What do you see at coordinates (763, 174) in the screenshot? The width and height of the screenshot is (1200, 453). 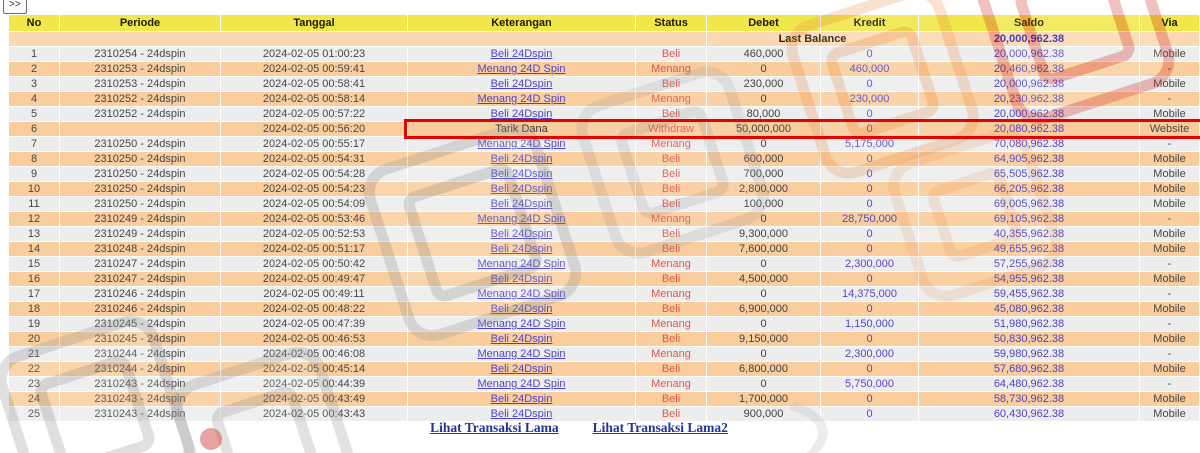 I see `cell-debet: 700,000` at bounding box center [763, 174].